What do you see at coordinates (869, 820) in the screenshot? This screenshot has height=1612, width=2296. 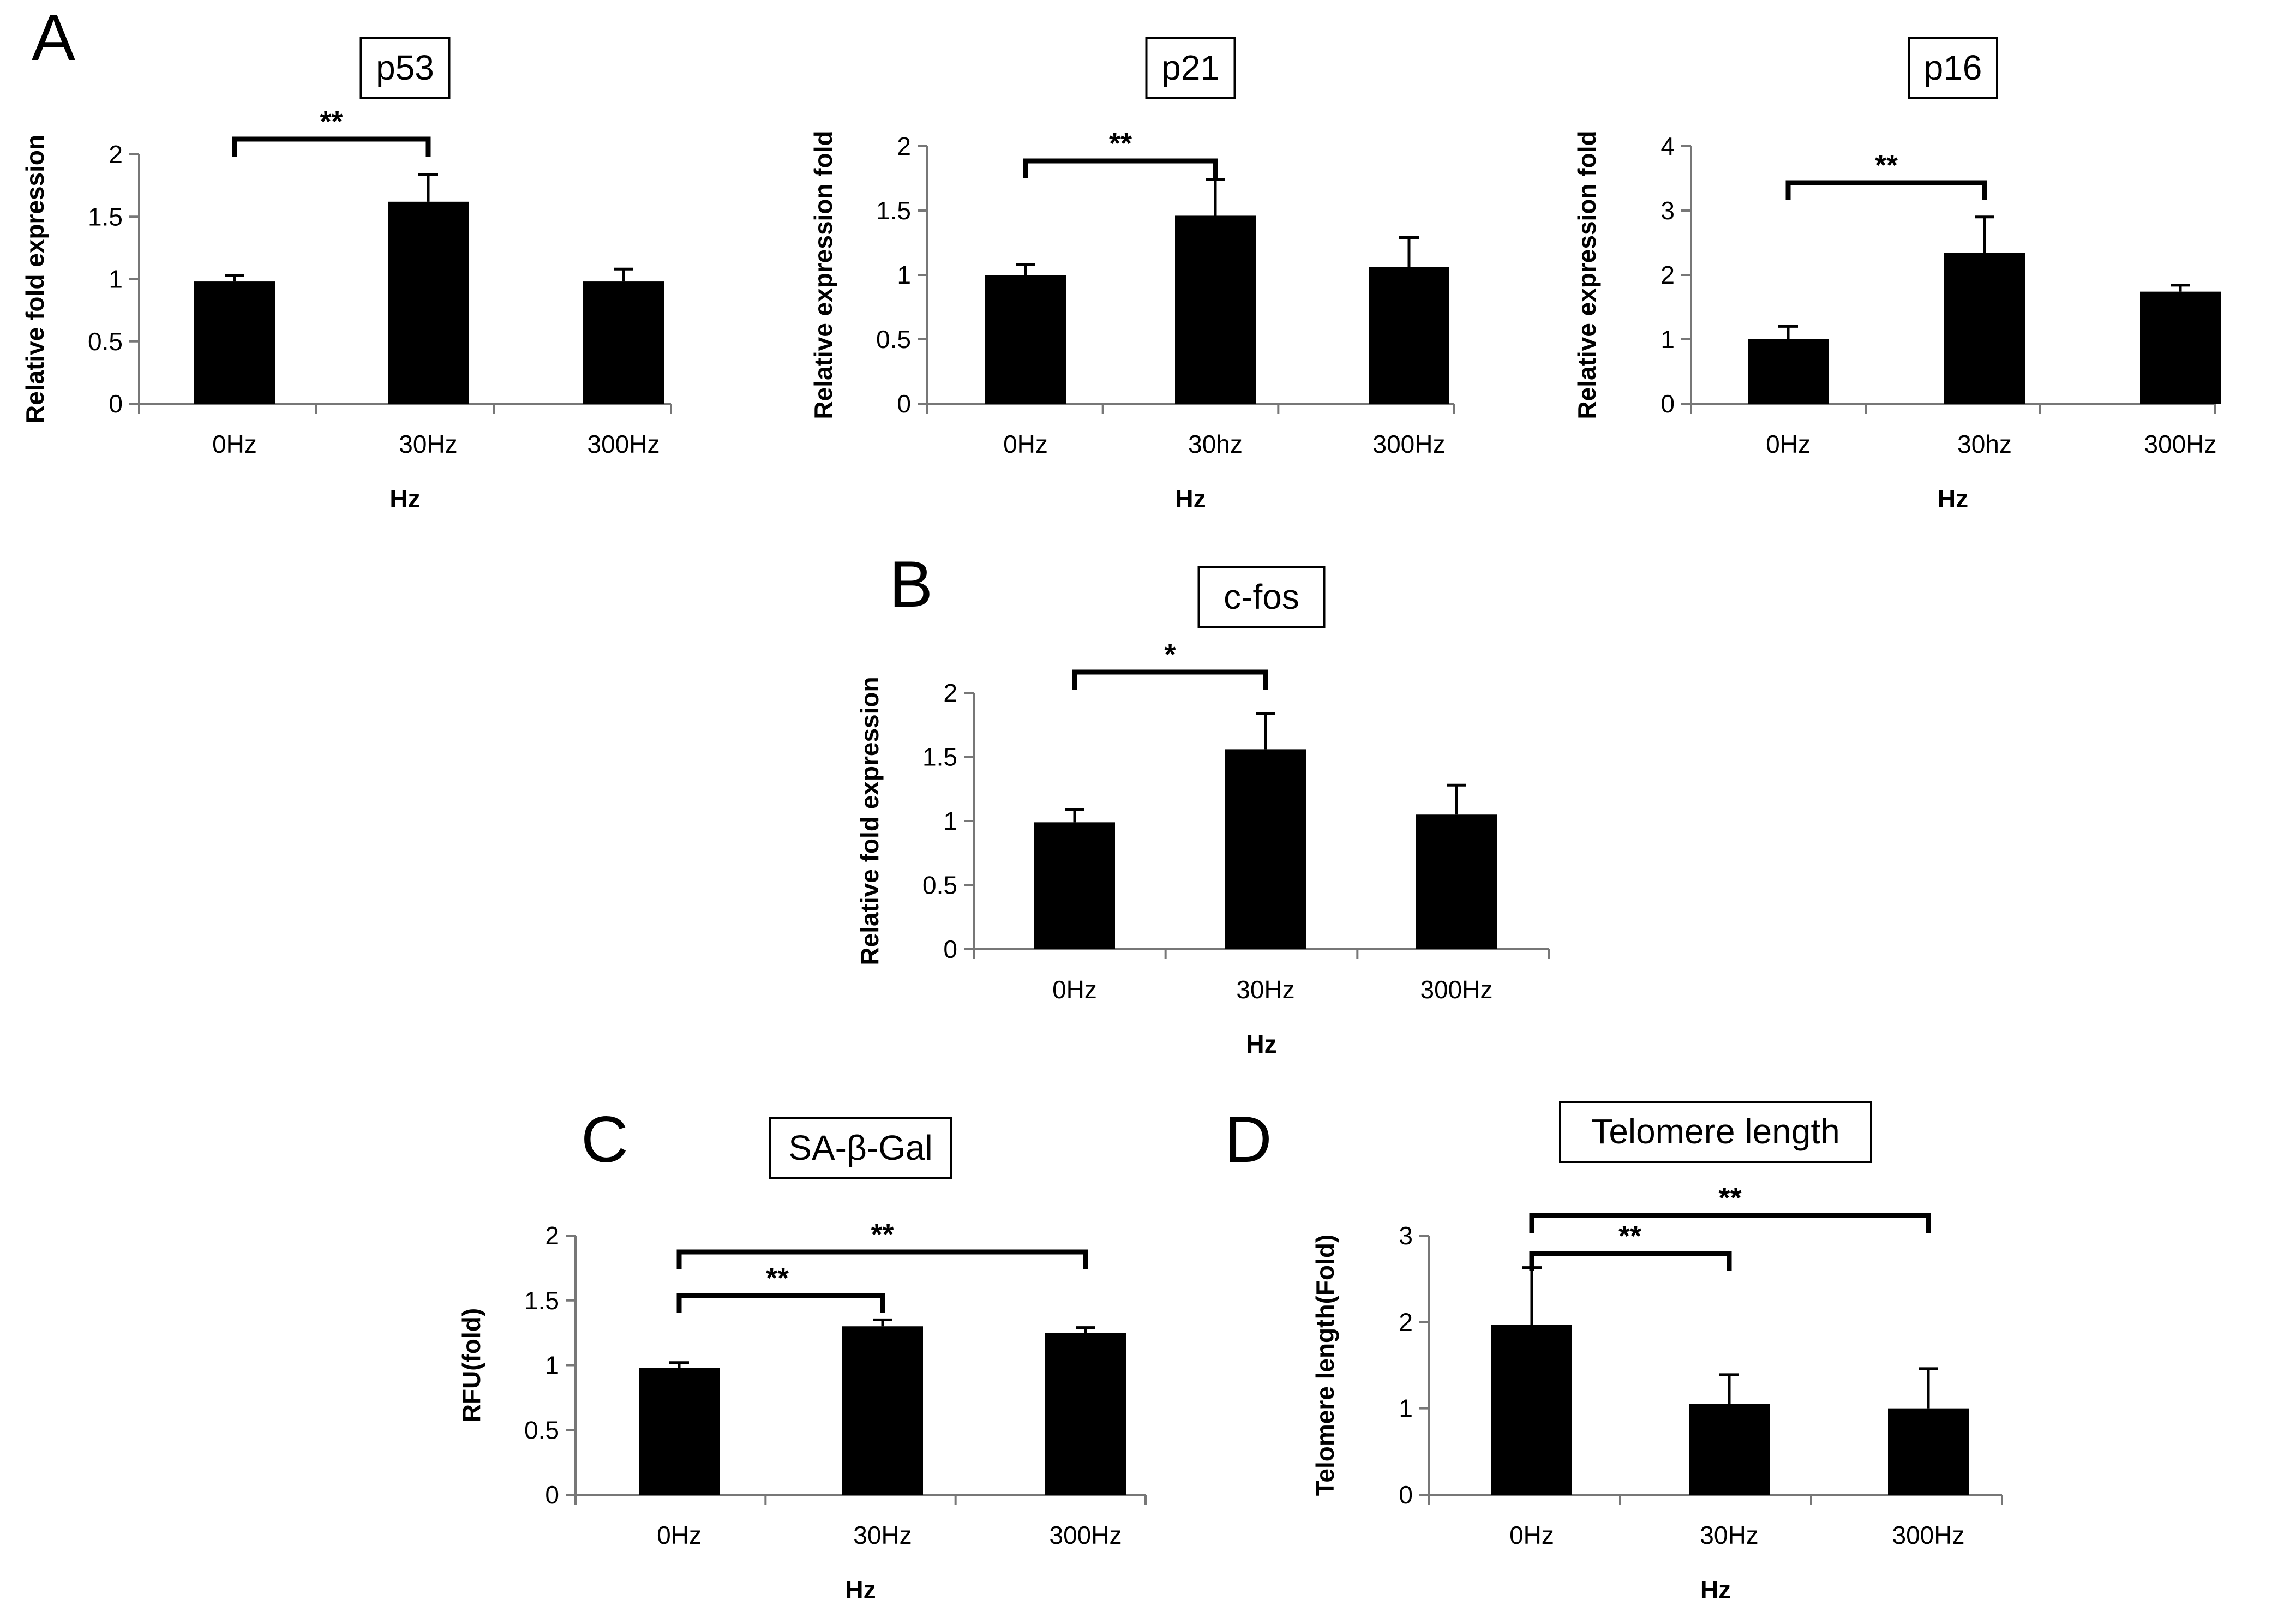 I see `cfos-y-title: Relative fold expression` at bounding box center [869, 820].